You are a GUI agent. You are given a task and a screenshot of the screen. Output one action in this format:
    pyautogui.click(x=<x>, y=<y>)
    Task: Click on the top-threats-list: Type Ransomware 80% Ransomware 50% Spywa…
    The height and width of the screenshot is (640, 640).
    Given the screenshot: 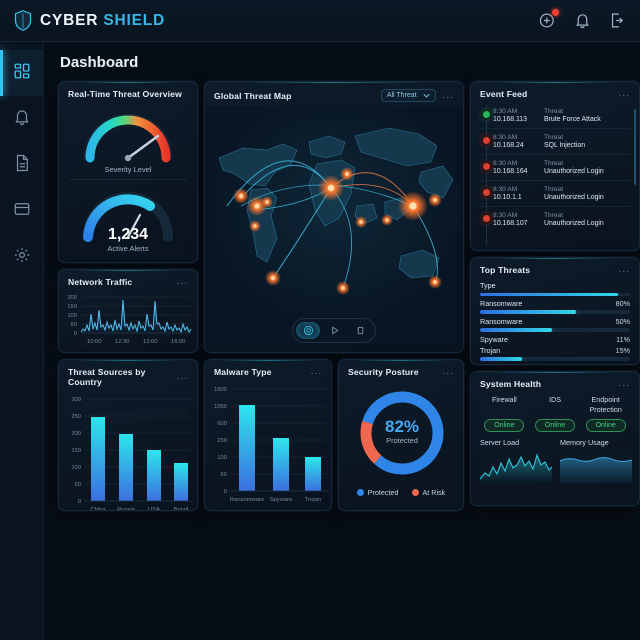 What is the action you would take?
    pyautogui.click(x=555, y=322)
    